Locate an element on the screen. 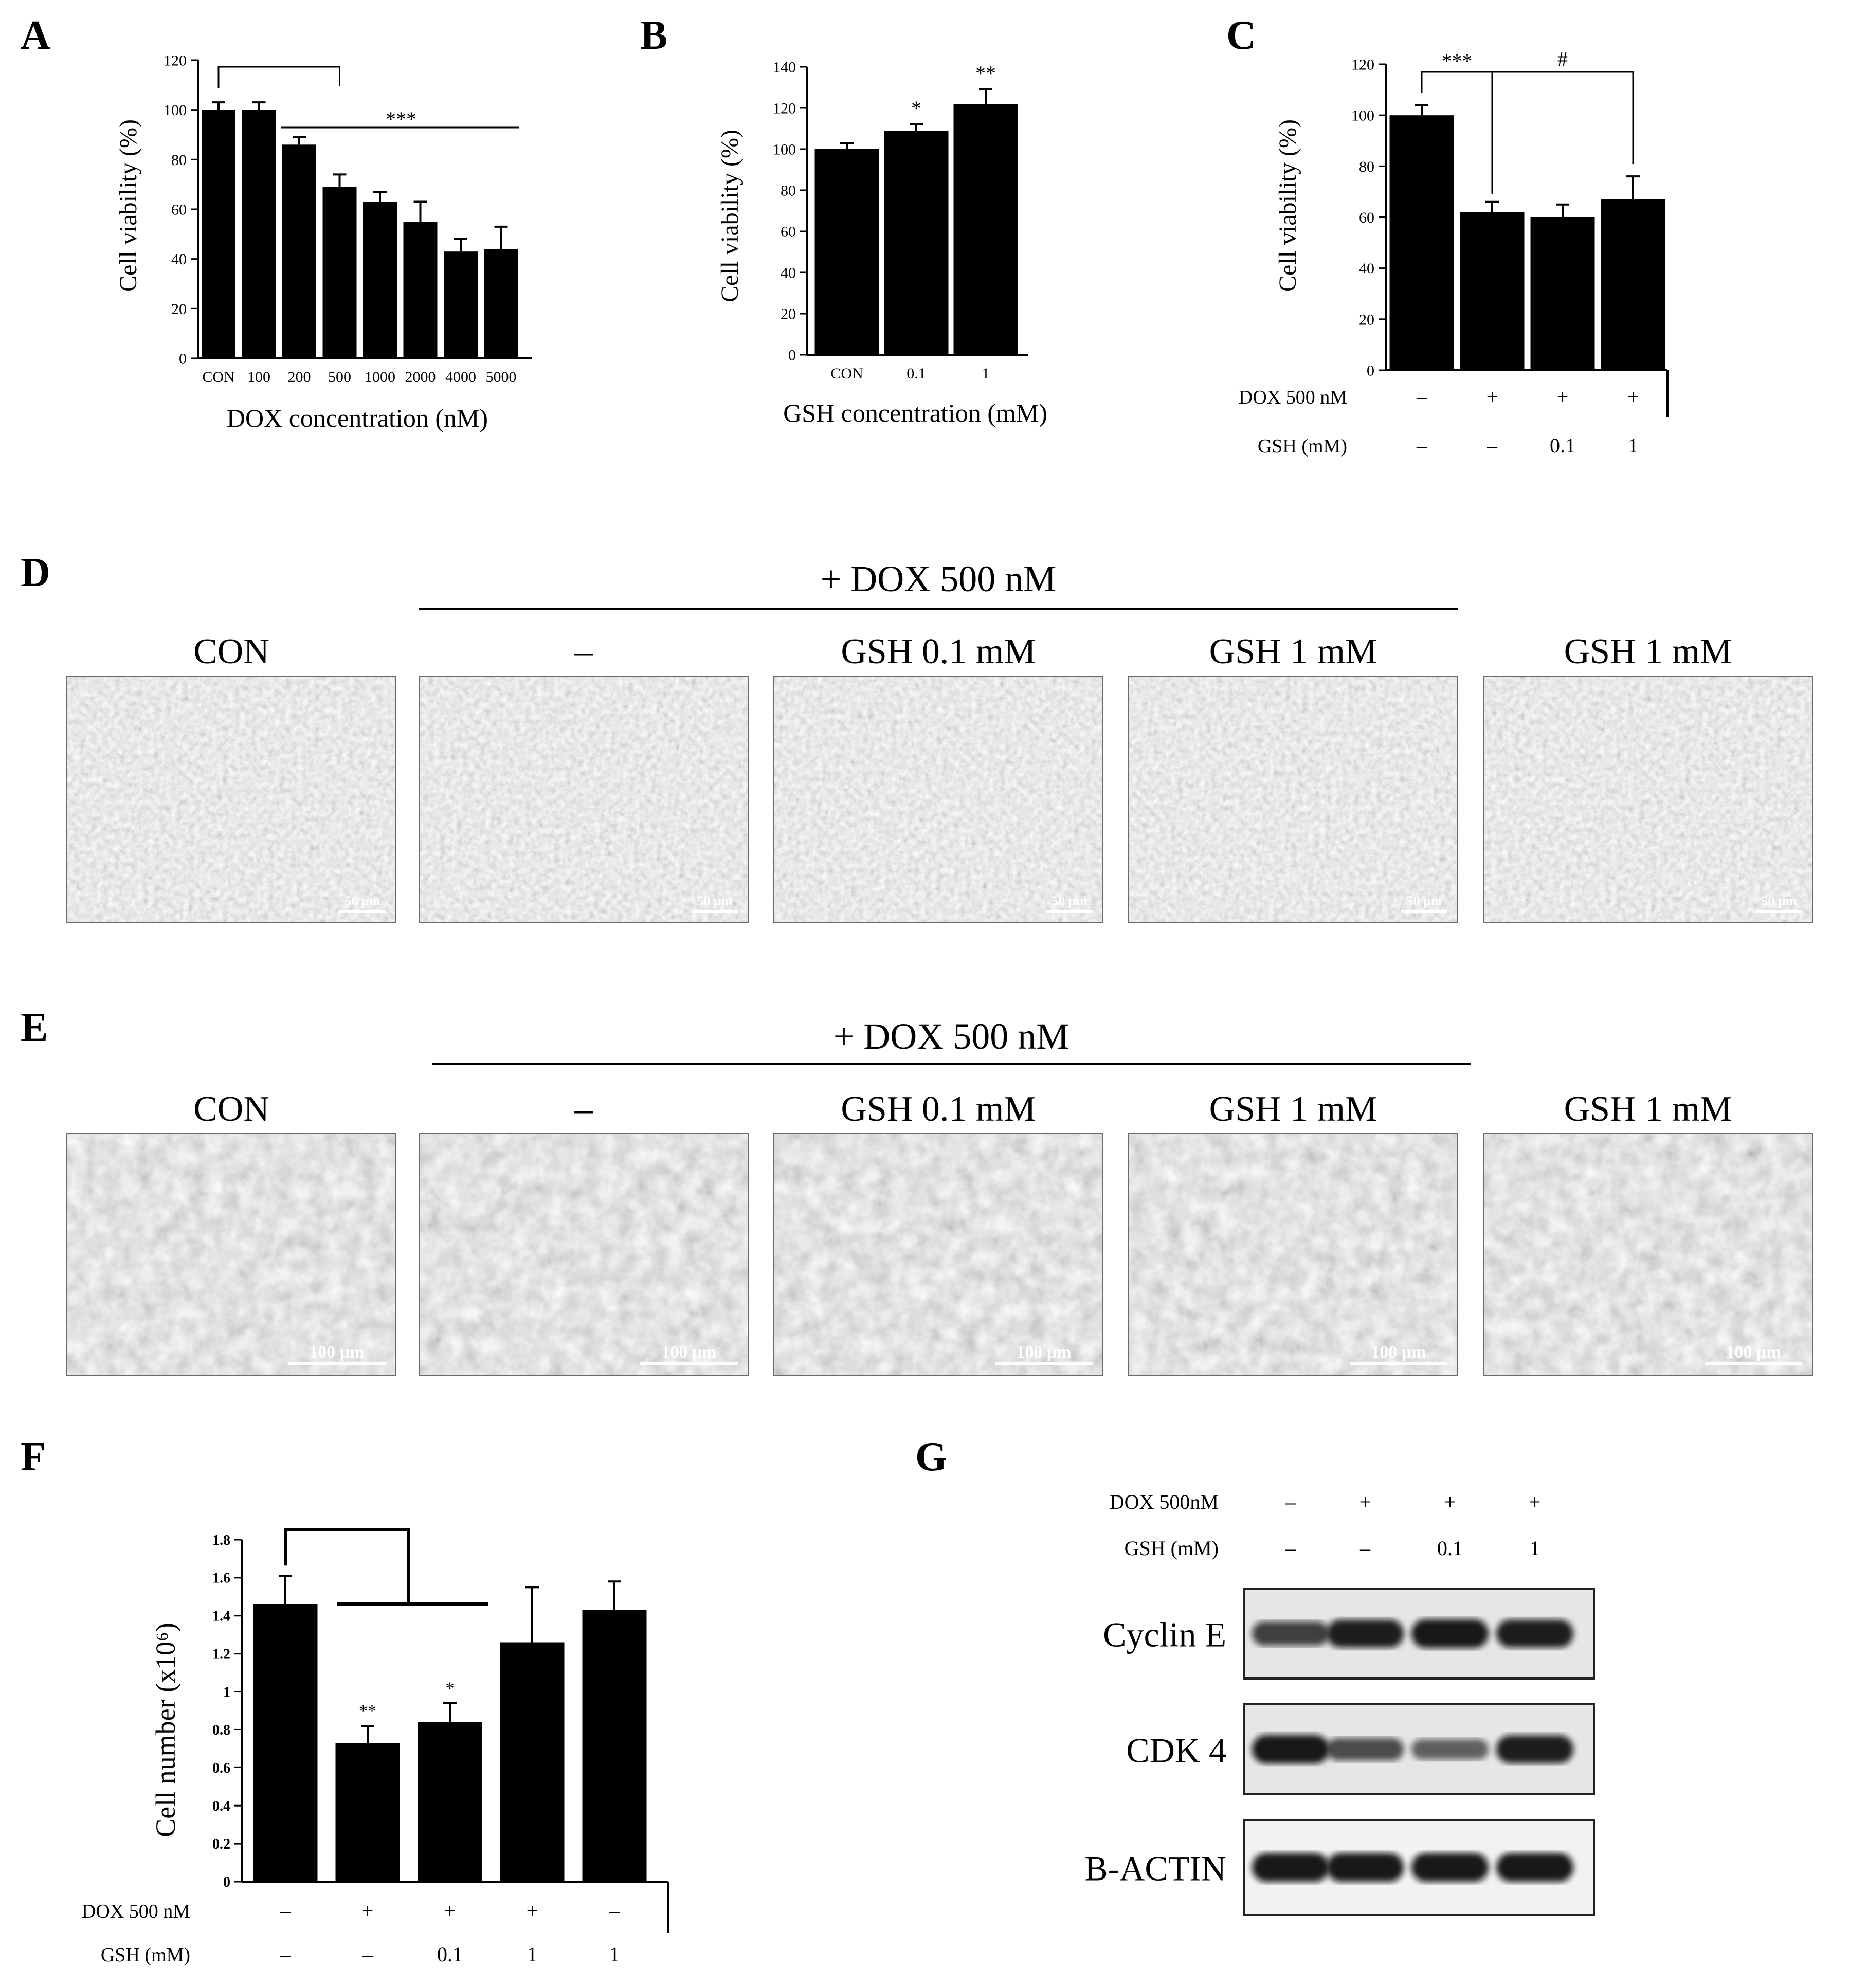  chartC-ytick-label: 40 is located at coordinates (1366, 268).